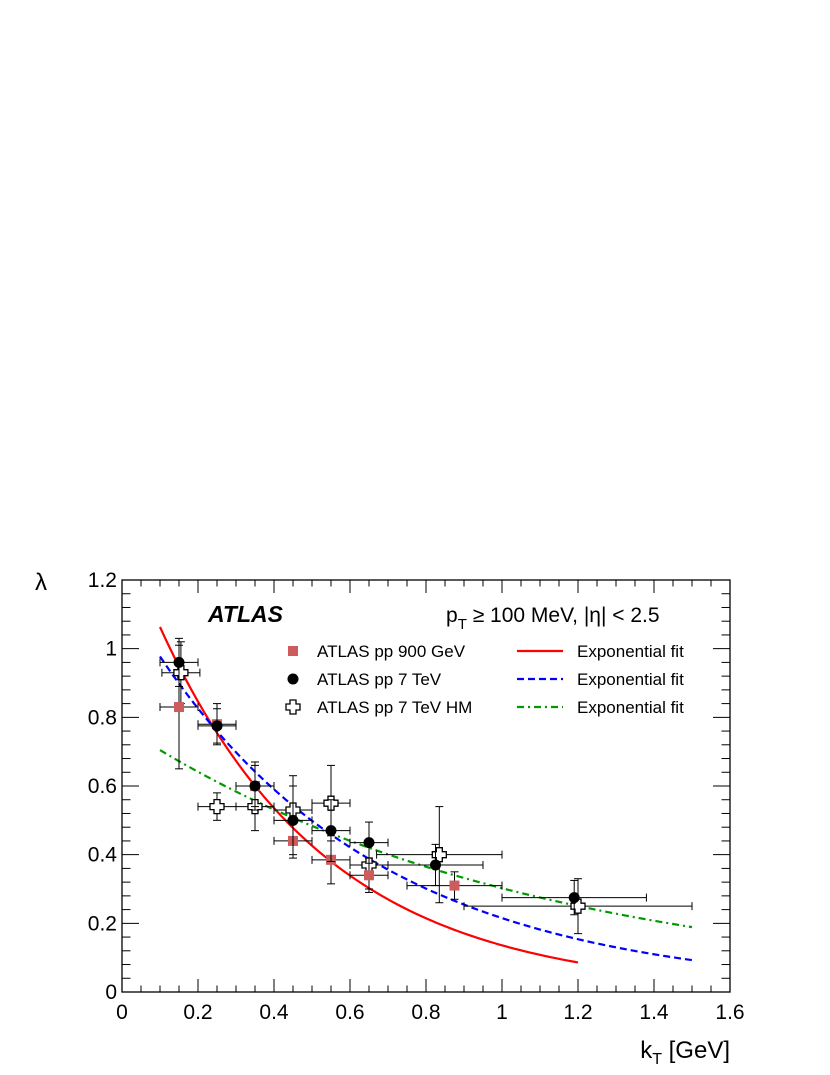 The image size is (830, 1075). What do you see at coordinates (379, 679) in the screenshot?
I see `legend-label-2: ATLAS pp 7 TeV` at bounding box center [379, 679].